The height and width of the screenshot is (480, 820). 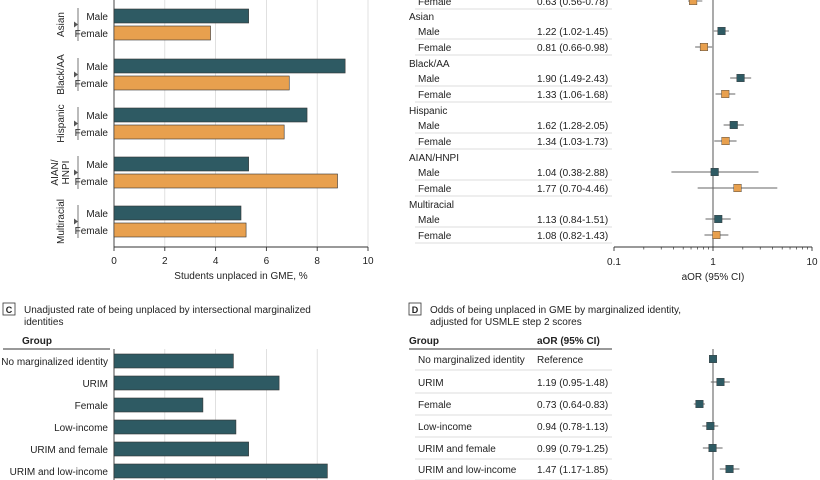 I want to click on d-panel-letter-box, so click(x=415, y=309).